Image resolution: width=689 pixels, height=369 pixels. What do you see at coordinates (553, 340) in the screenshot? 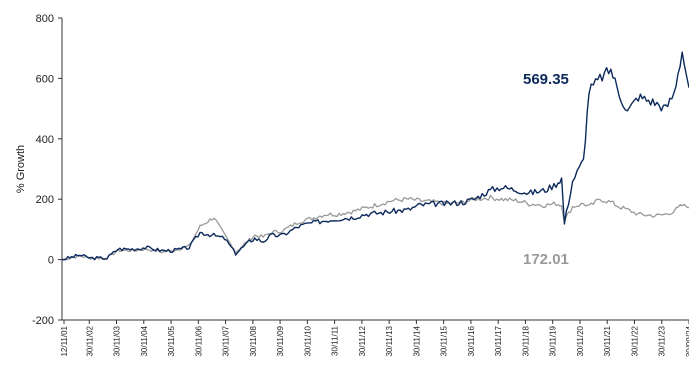
I see `x-tick-label: 30/11/19` at bounding box center [553, 340].